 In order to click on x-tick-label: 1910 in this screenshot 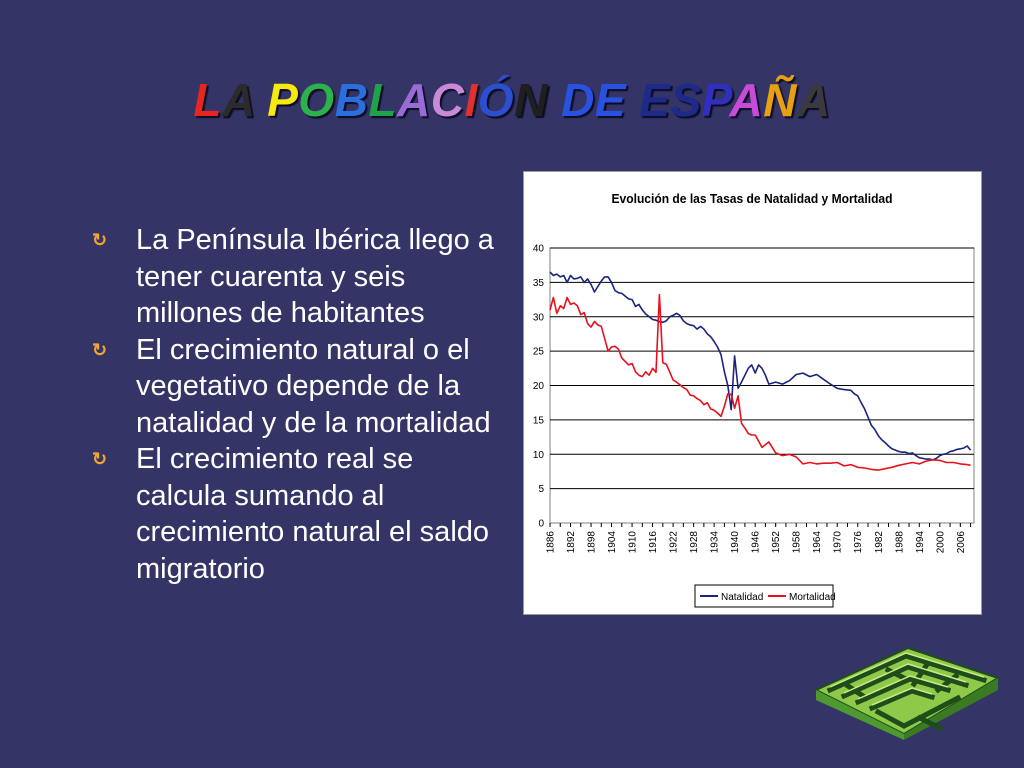, I will do `click(633, 542)`.